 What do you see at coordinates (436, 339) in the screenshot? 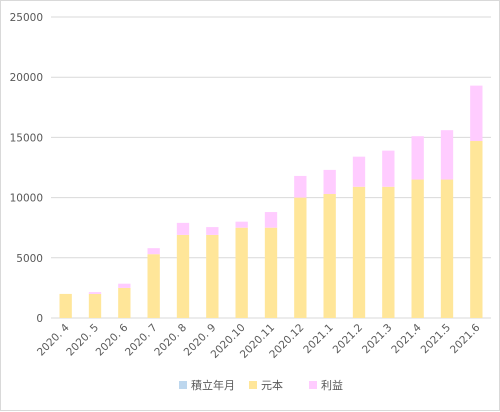
I see `x-tick-label: 2021.5` at bounding box center [436, 339].